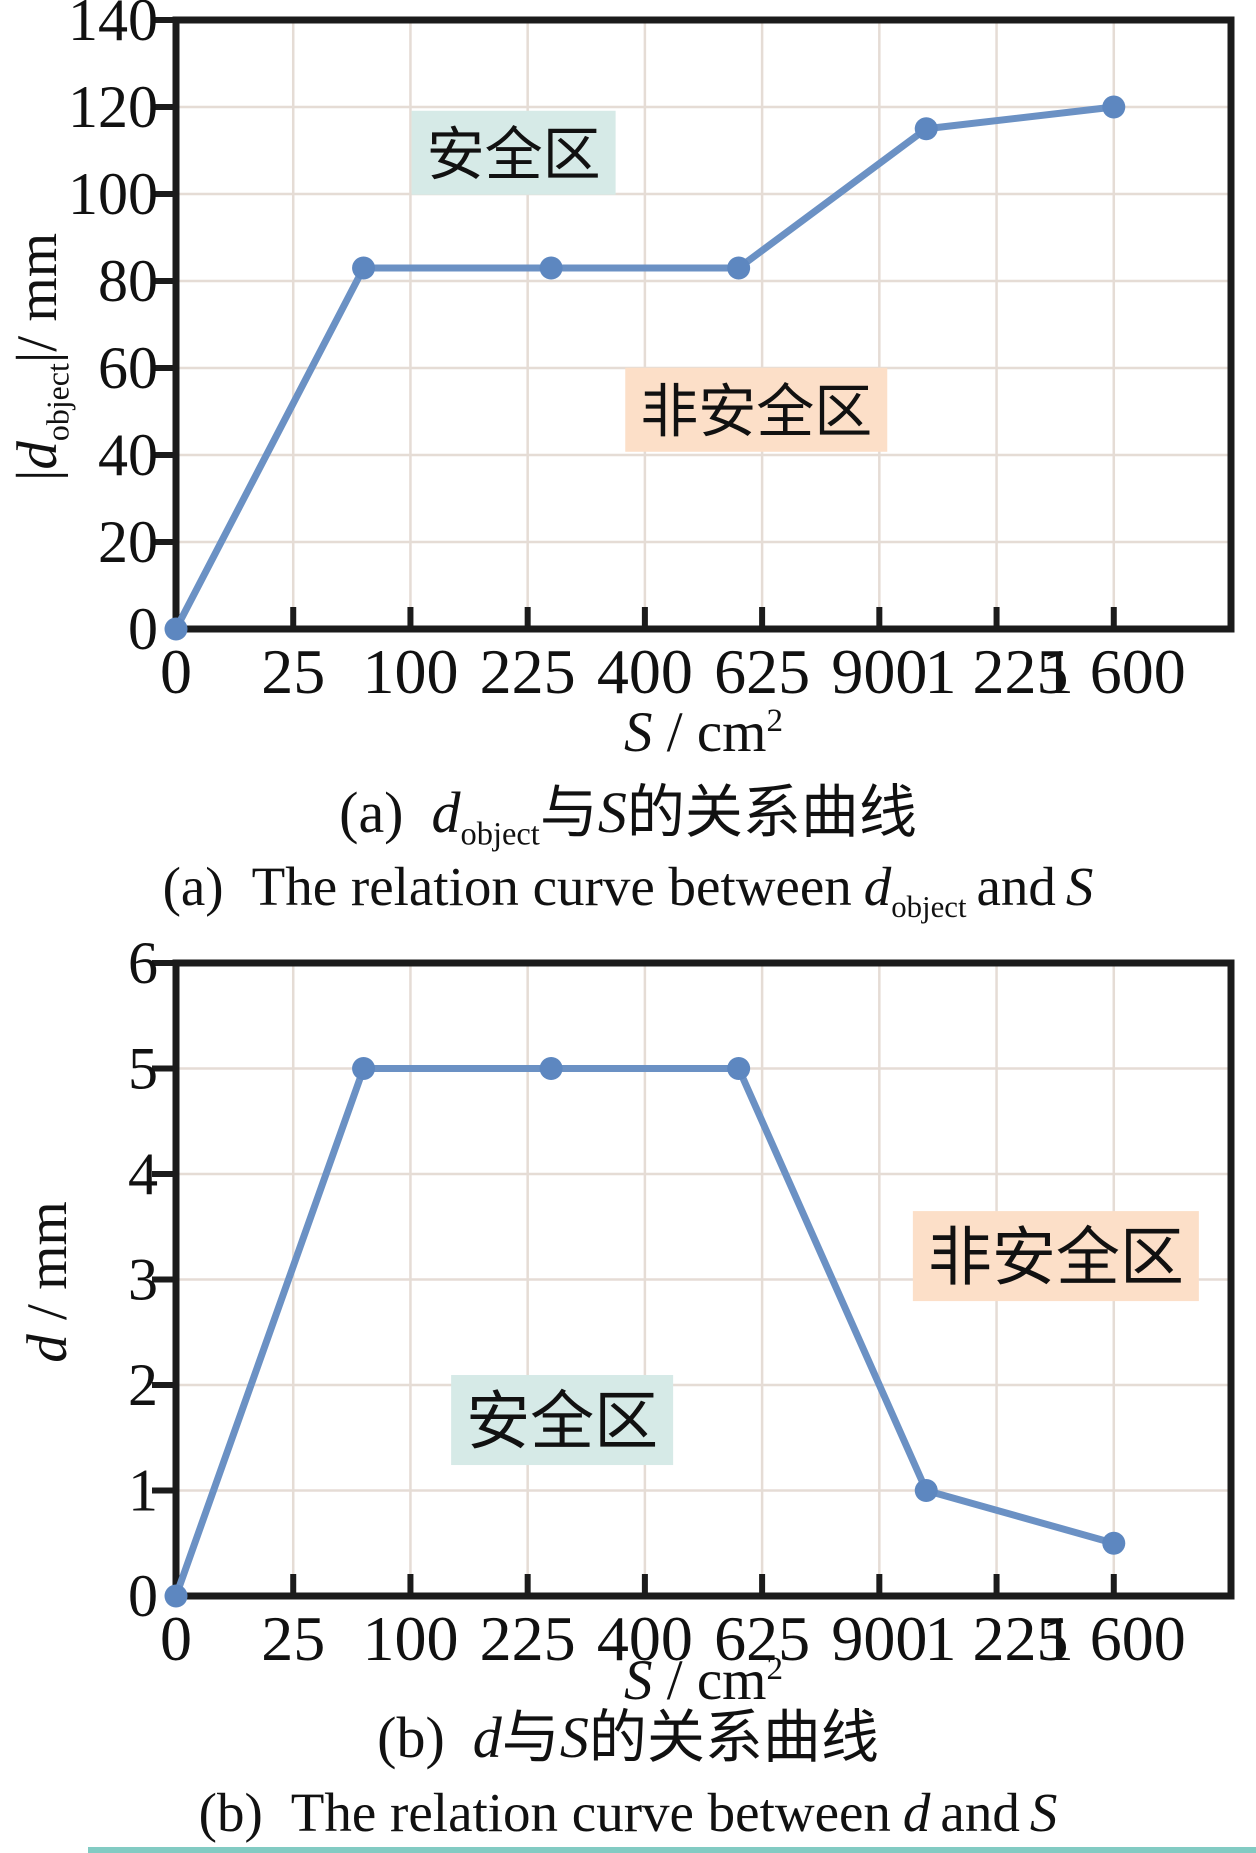  What do you see at coordinates (628, 890) in the screenshot?
I see `chart-a-caption-en: (a) The relation curve between dobject and S` at bounding box center [628, 890].